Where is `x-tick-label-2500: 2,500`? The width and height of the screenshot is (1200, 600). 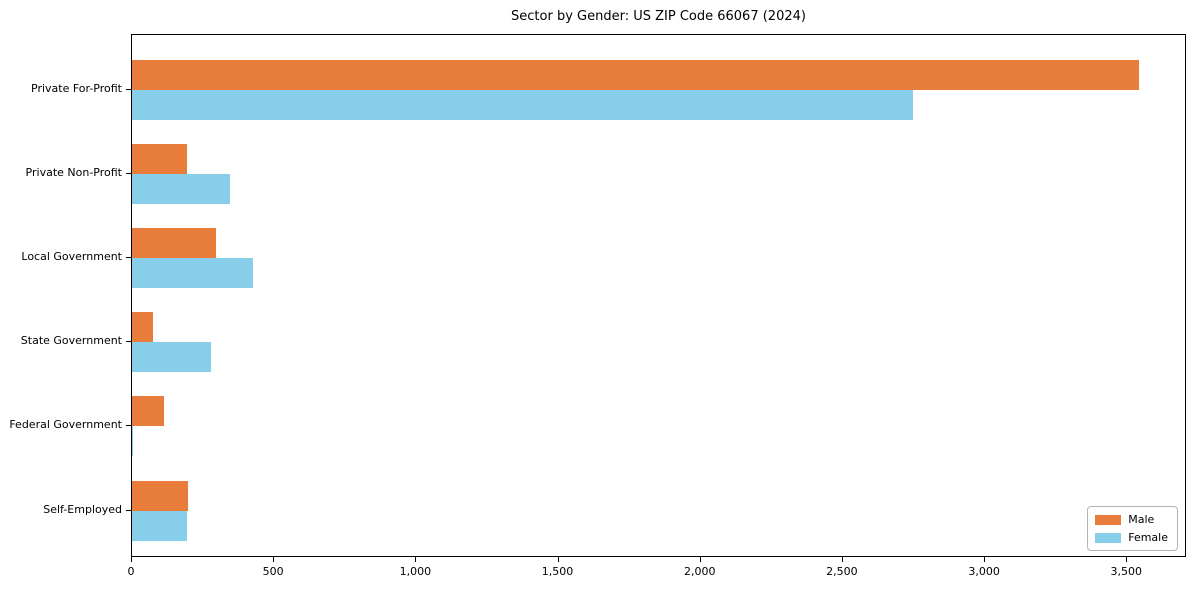
x-tick-label-2500: 2,500 is located at coordinates (842, 571).